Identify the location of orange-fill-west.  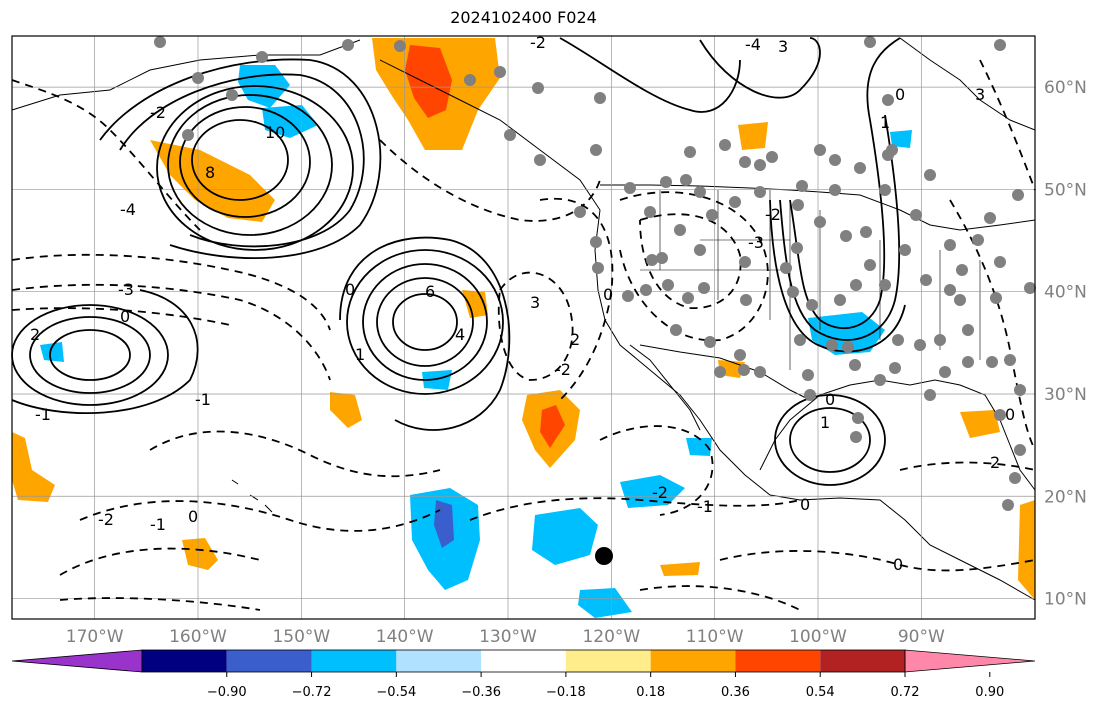
(33, 467).